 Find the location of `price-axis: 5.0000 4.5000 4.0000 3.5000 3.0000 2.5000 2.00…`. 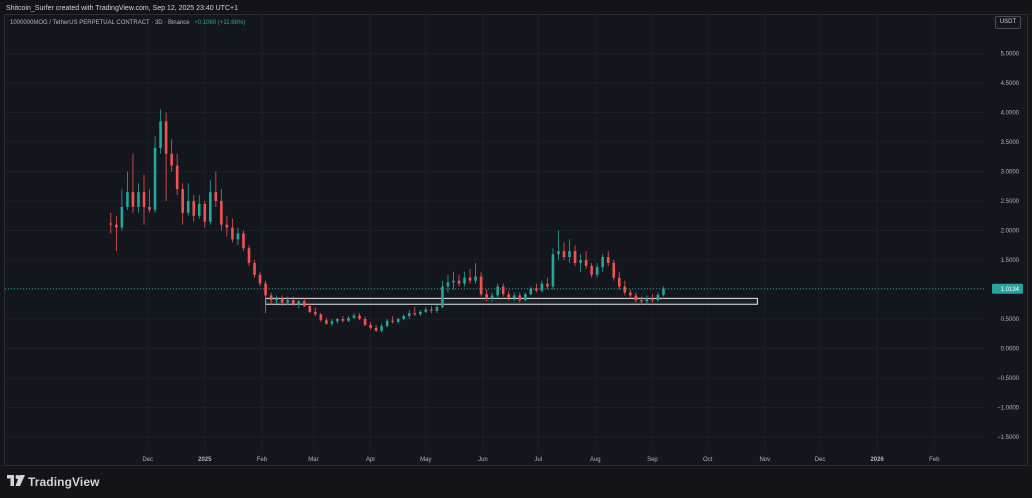

price-axis: 5.0000 4.5000 4.0000 3.5000 3.0000 2.5000 2.00… is located at coordinates (1007, 247).